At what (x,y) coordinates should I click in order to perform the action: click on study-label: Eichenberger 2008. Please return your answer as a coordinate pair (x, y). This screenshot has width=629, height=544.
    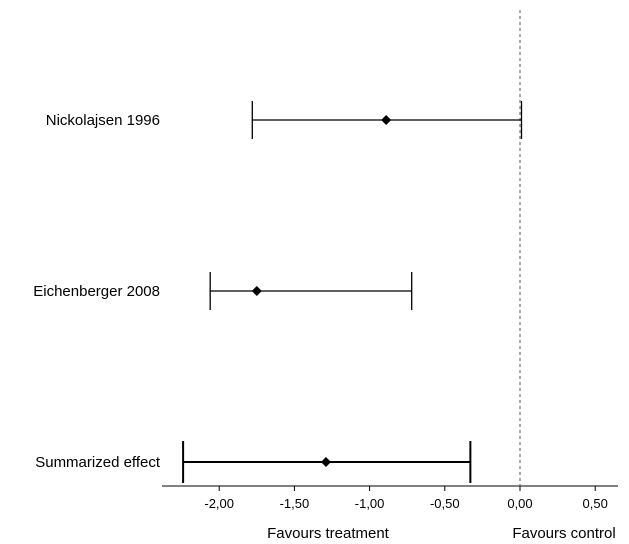
    Looking at the image, I should click on (96, 291).